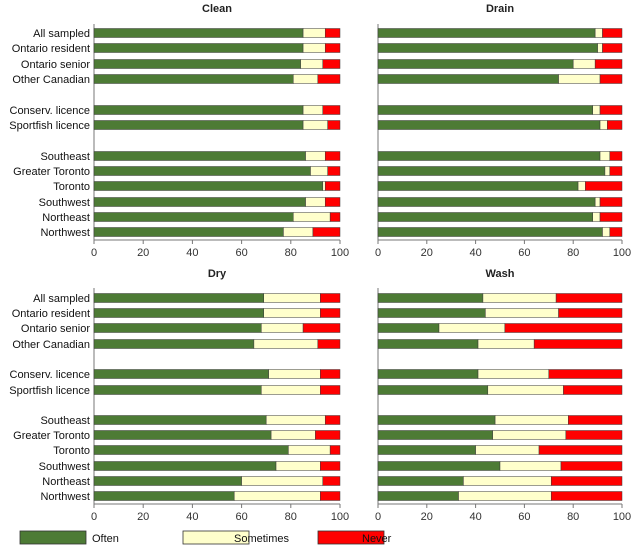 The width and height of the screenshot is (640, 553). I want to click on x-tick-label: 0, so click(378, 517).